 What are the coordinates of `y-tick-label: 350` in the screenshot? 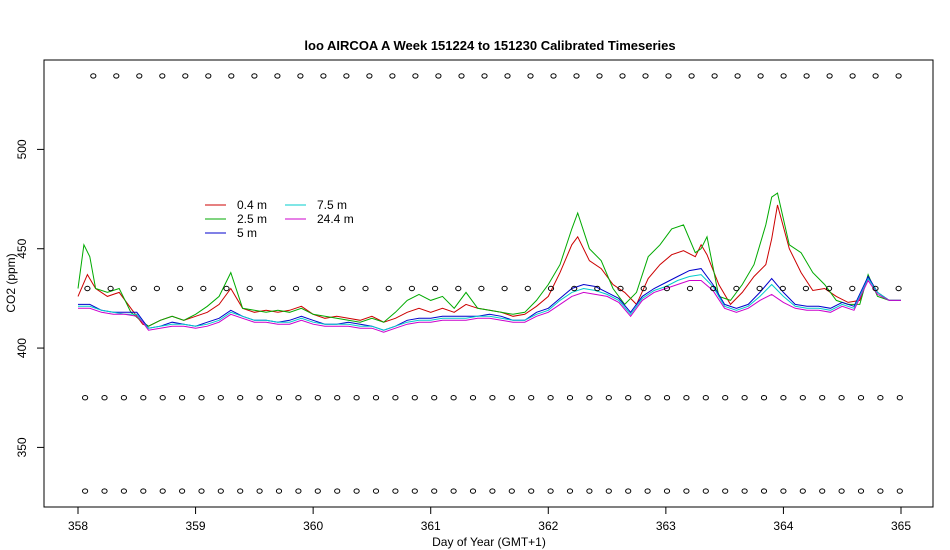 It's located at (22, 447).